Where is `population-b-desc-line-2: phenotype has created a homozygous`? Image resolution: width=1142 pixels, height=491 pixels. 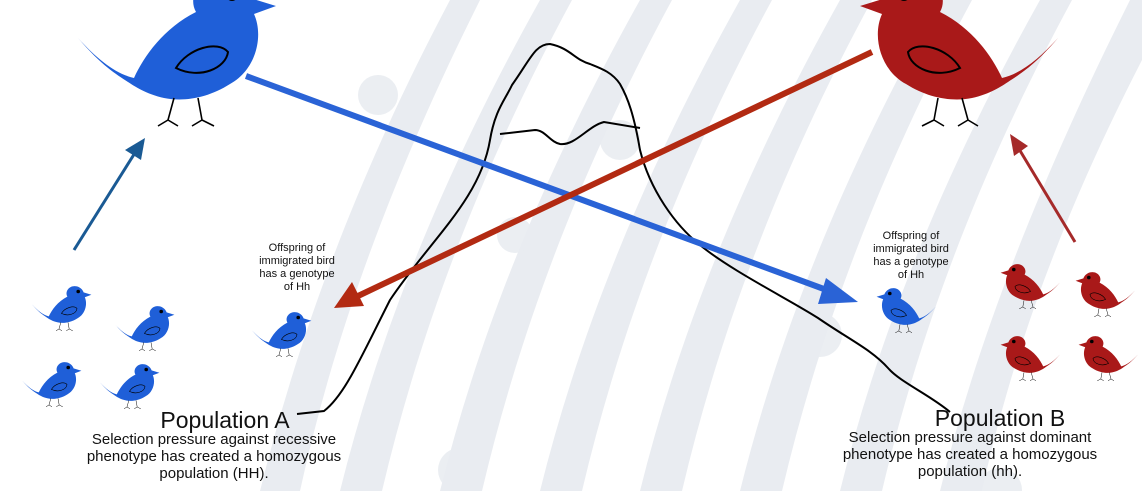 population-b-desc-line-2: phenotype has created a homozygous is located at coordinates (970, 454).